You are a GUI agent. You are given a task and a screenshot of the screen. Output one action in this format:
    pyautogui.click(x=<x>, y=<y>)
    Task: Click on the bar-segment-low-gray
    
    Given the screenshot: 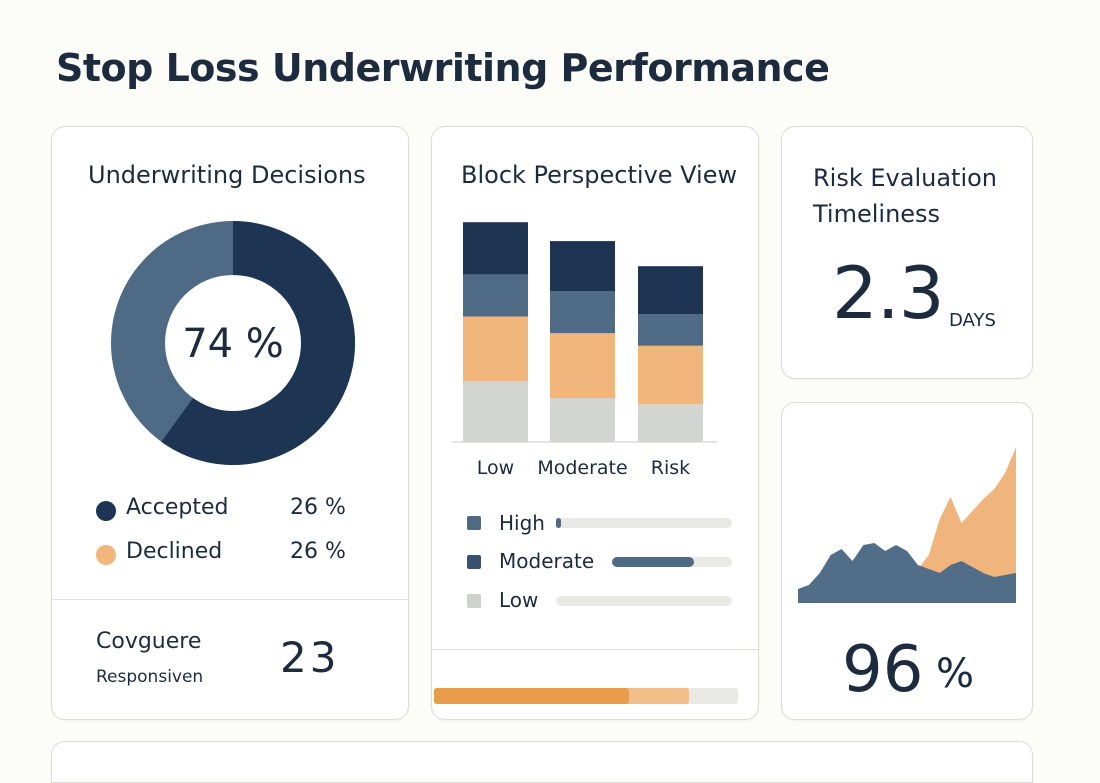 What is the action you would take?
    pyautogui.click(x=495, y=411)
    